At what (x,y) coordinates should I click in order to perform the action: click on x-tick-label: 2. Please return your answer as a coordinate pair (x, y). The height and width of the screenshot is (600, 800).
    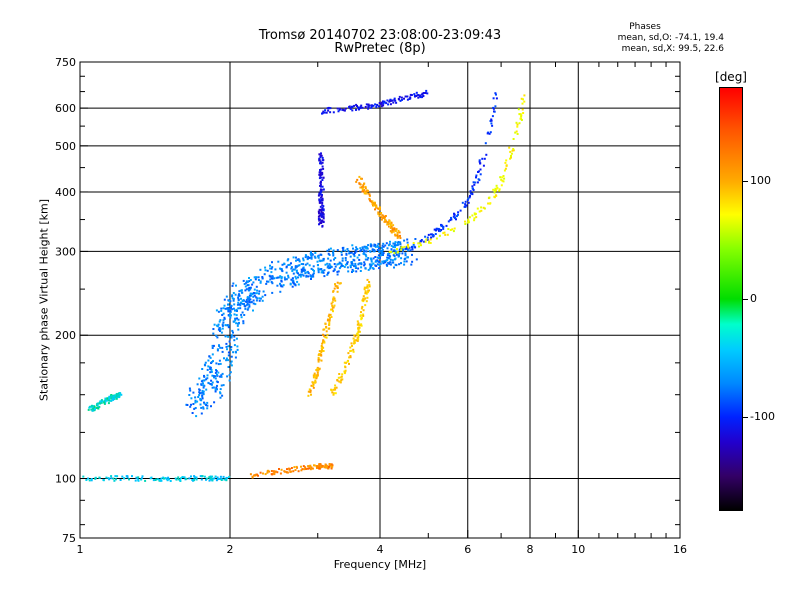
    Looking at the image, I should click on (230, 549).